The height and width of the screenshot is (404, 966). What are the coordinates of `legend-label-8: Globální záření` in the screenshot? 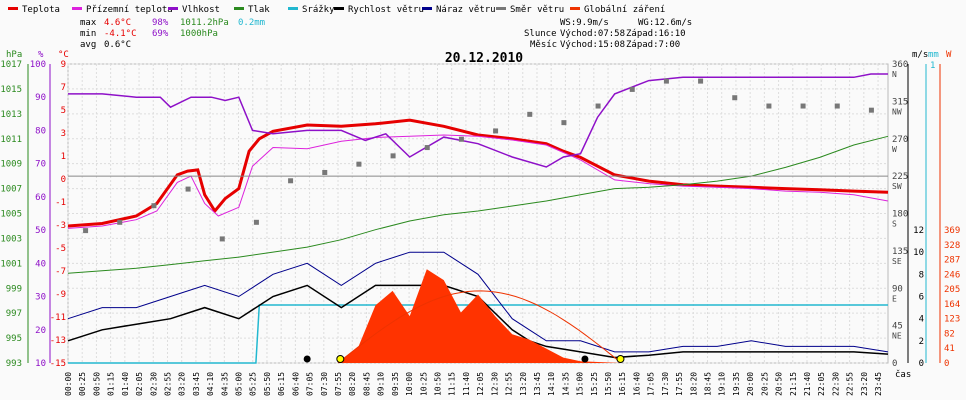 It's located at (624, 10).